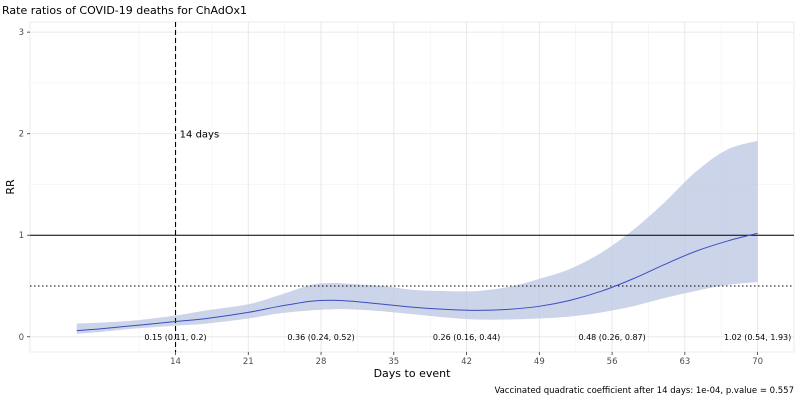 The height and width of the screenshot is (400, 800). Describe the element at coordinates (757, 337) in the screenshot. I see `estimate-label: 1.02 (0.54, 1.93)` at that location.